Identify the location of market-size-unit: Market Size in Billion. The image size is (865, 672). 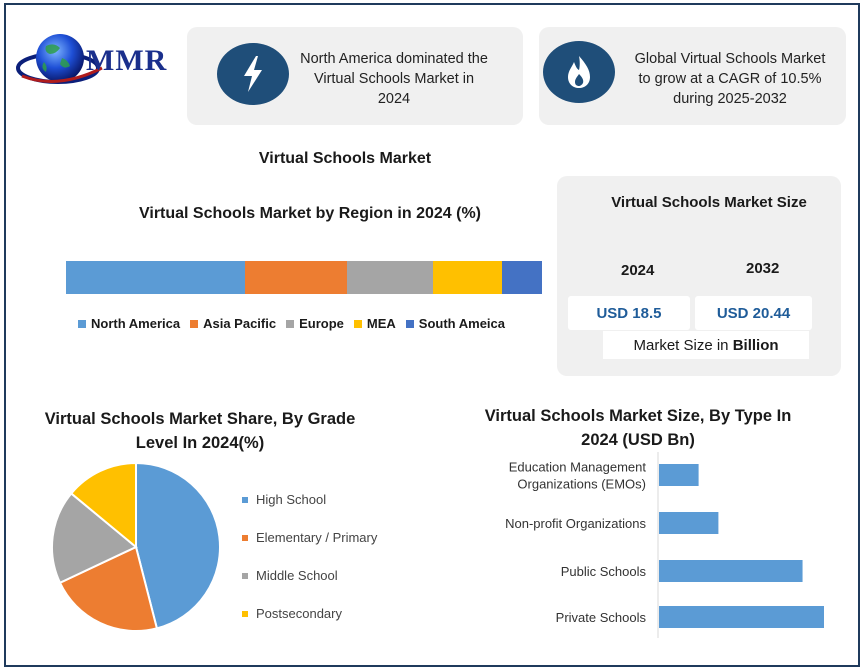
(706, 345).